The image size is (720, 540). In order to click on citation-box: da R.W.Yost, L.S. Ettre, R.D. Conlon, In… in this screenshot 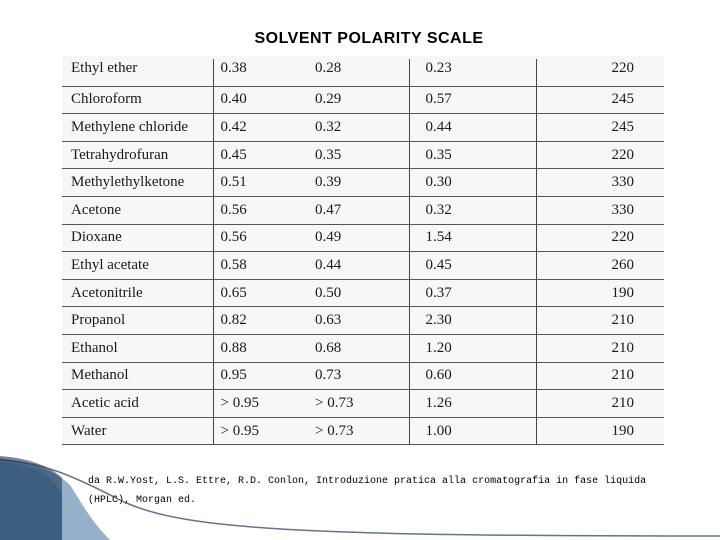, I will do `click(363, 486)`.